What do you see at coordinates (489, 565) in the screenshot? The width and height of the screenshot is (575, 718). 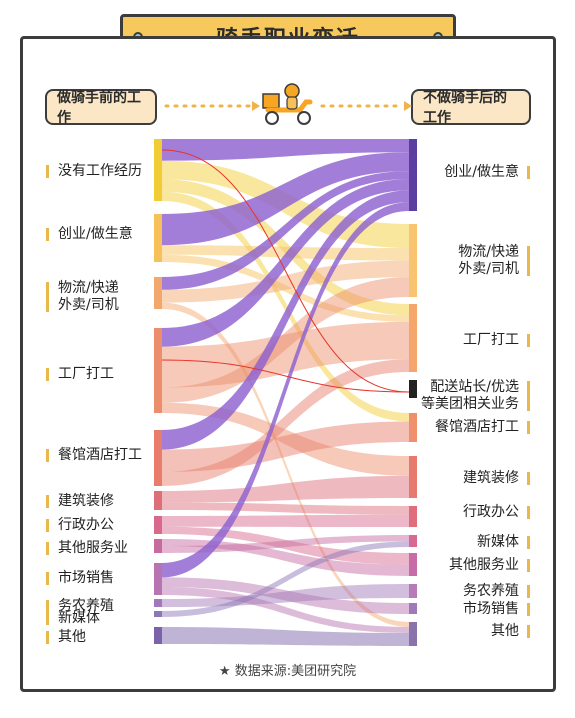 I see `right-node-label: 其他服务业` at bounding box center [489, 565].